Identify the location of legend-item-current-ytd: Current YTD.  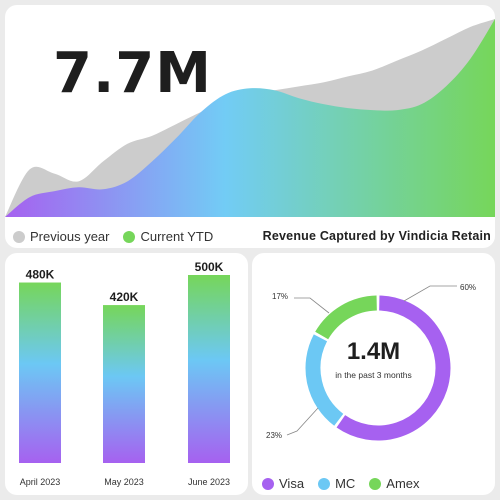
(168, 236).